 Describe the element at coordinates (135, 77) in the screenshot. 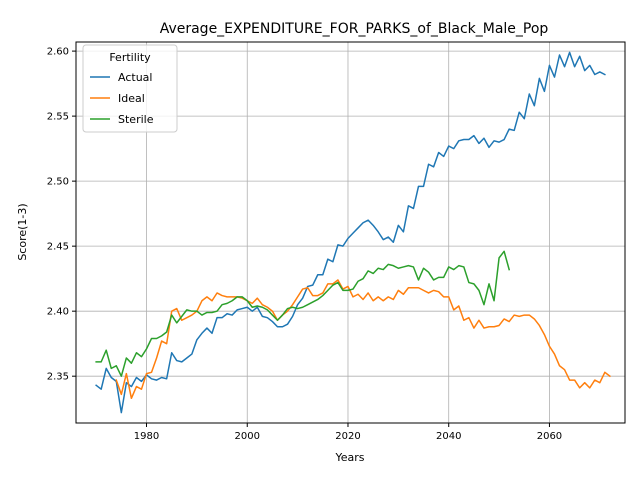

I see `legend-label-actual: Actual` at that location.